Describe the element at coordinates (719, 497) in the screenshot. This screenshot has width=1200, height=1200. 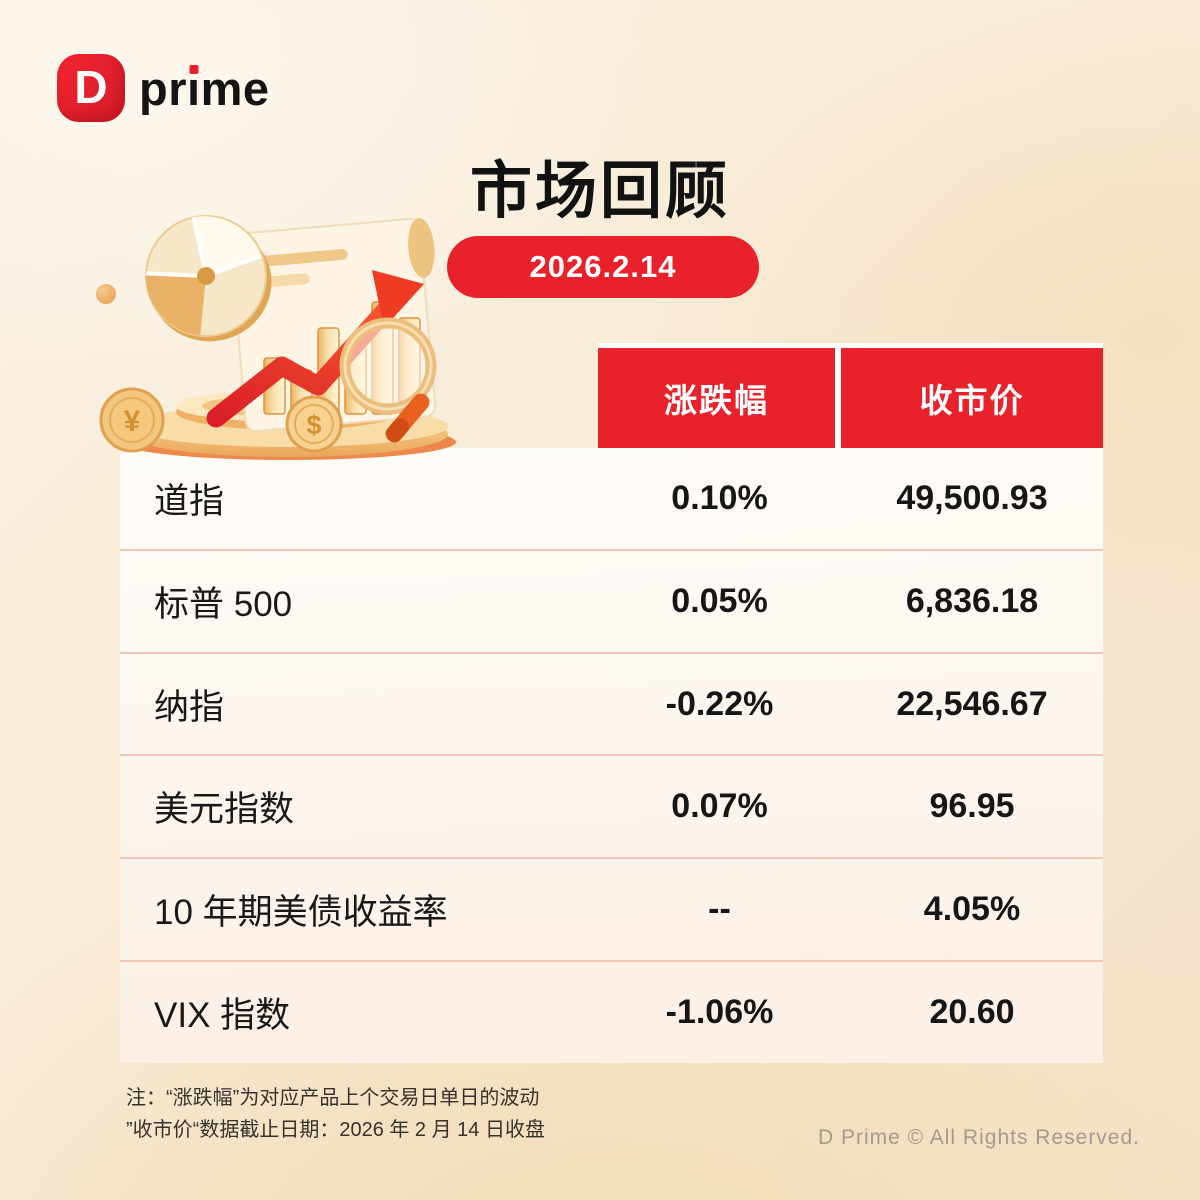
I see `change-value: 0.10%` at that location.